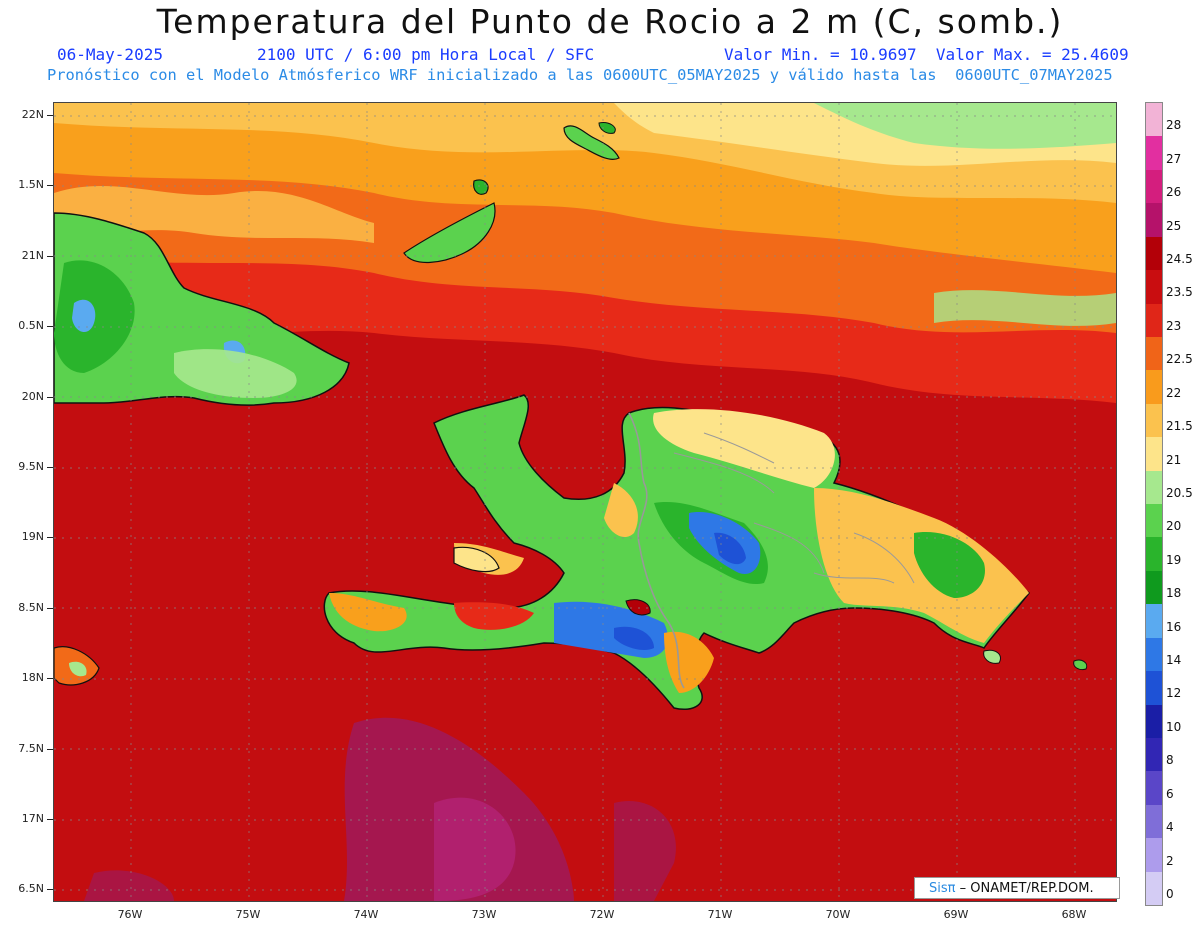 This screenshot has height=927, width=1200. I want to click on colorbar-label: 8, so click(1170, 760).